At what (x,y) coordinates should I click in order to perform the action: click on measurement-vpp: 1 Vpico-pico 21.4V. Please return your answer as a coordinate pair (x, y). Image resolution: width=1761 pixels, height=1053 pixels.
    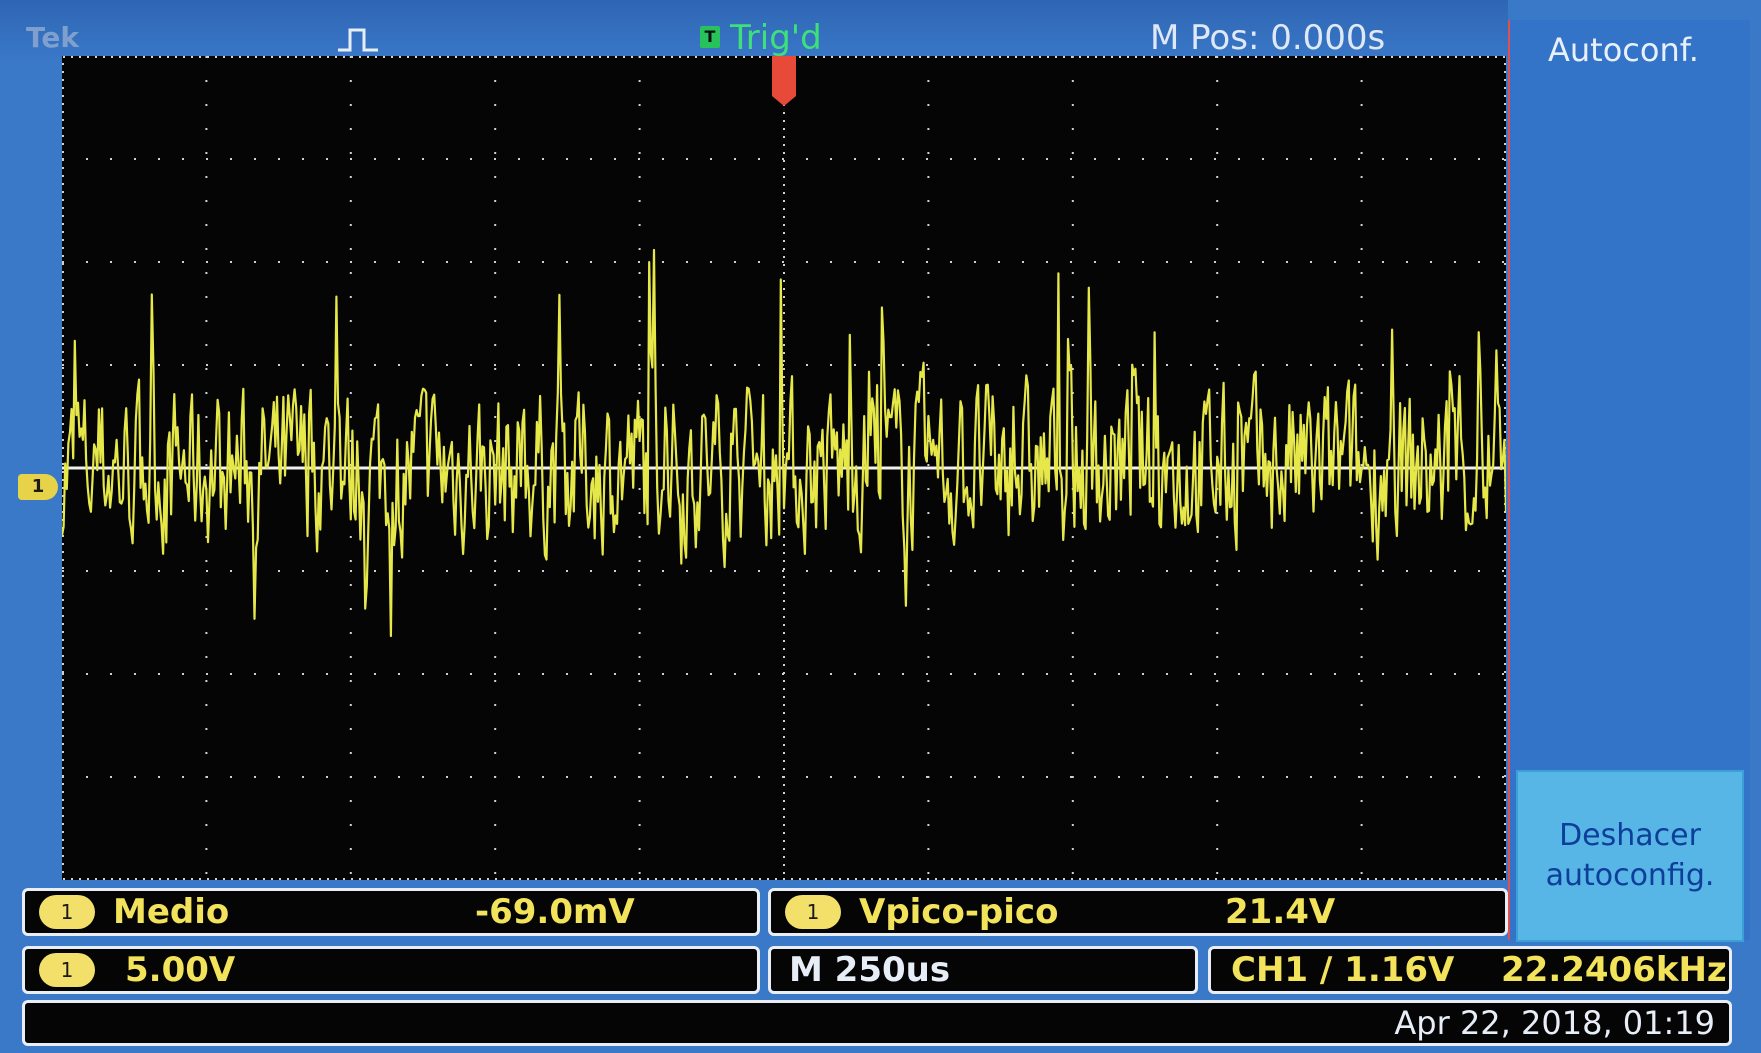
    Looking at the image, I should click on (1138, 912).